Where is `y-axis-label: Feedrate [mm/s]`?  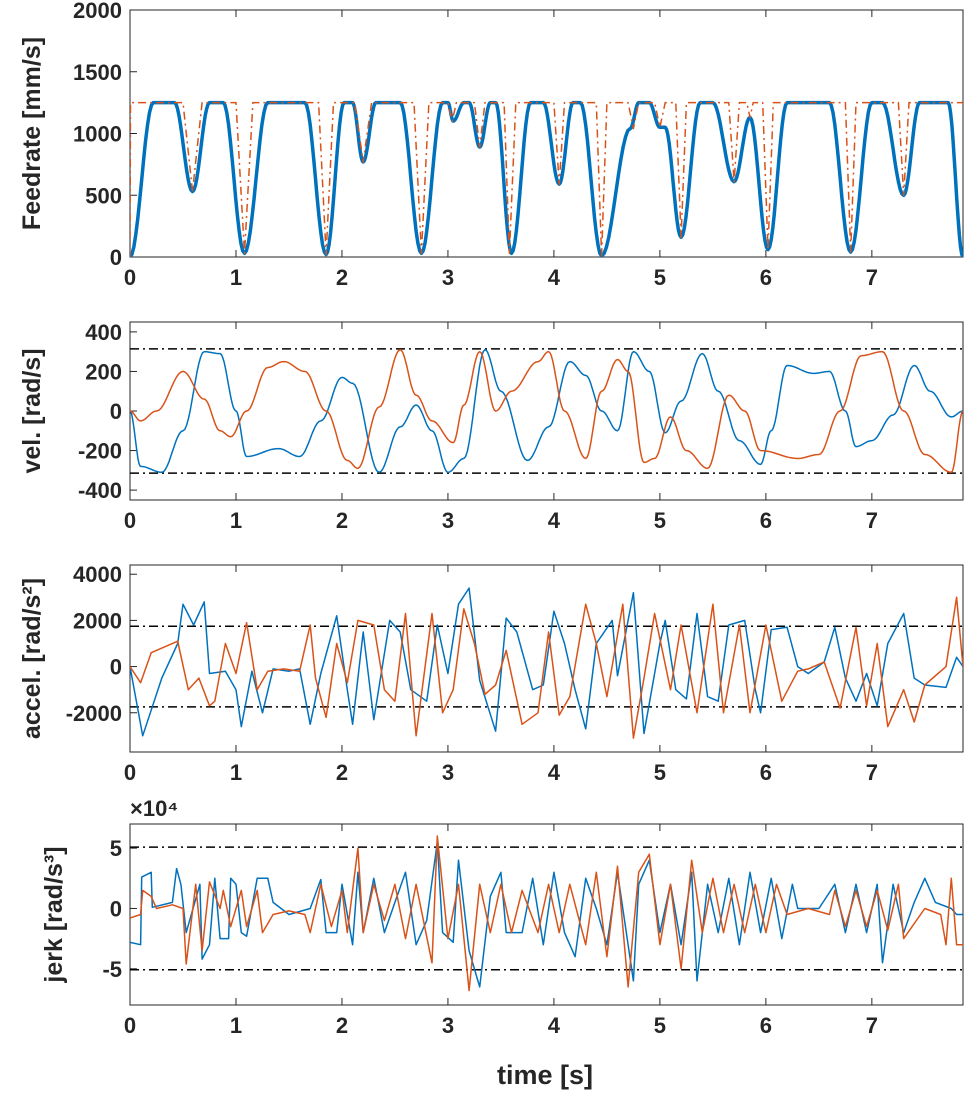
y-axis-label: Feedrate [mm/s] is located at coordinates (32, 133).